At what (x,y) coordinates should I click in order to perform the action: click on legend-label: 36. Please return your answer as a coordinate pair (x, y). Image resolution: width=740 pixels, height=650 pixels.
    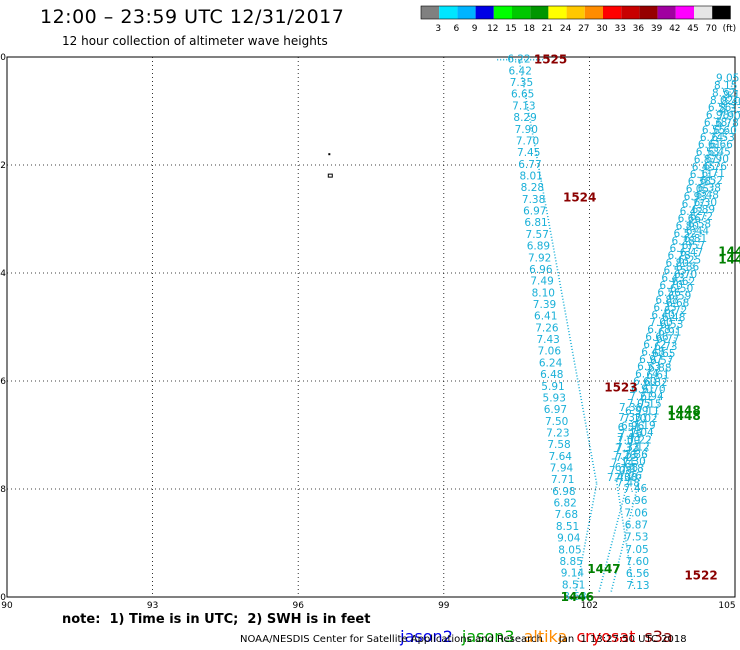
    Looking at the image, I should click on (639, 29).